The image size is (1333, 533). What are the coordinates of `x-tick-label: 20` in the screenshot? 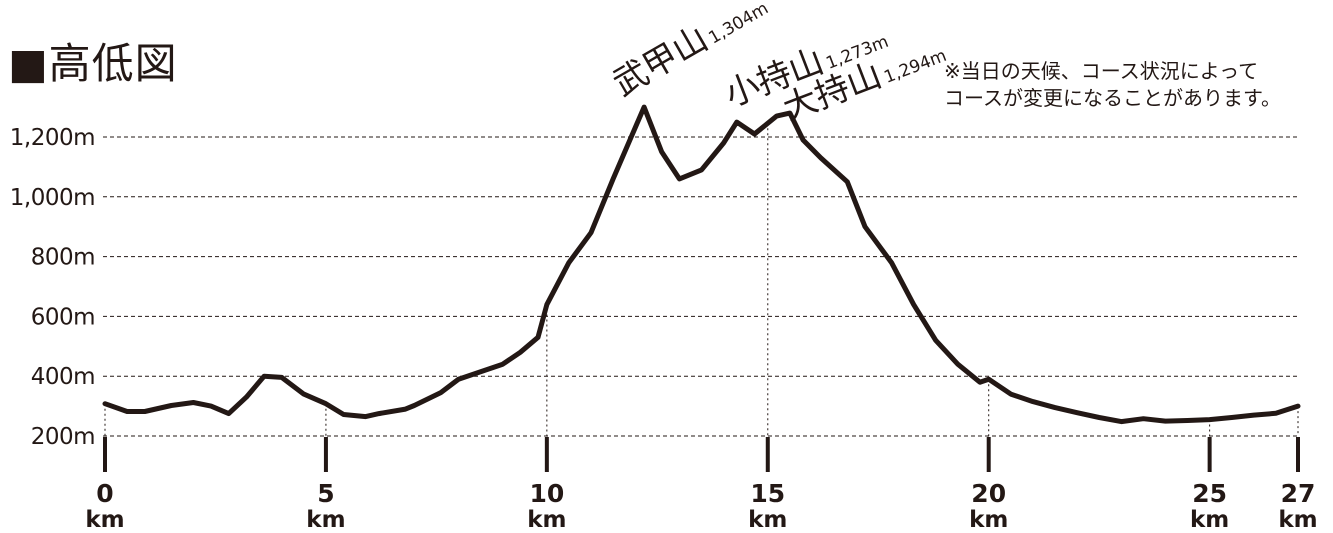 It's located at (988, 493).